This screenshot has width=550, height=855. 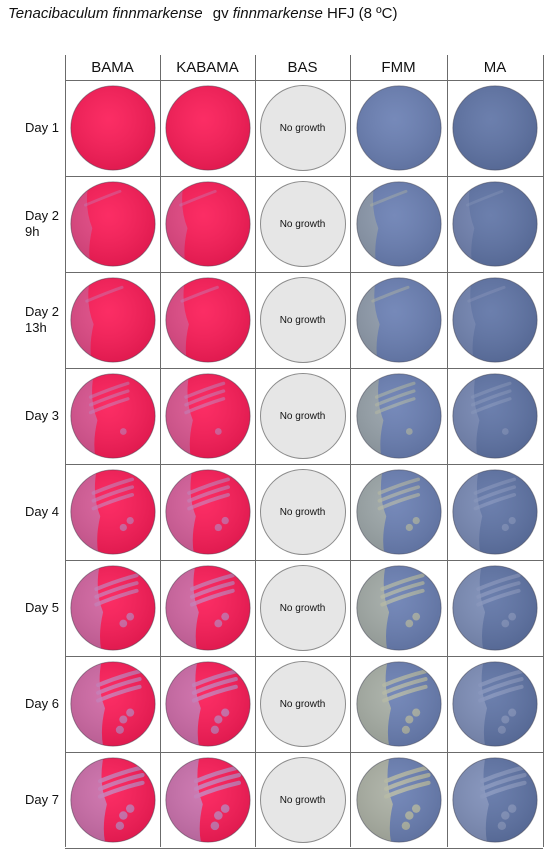 What do you see at coordinates (42, 223) in the screenshot?
I see `row-label: Day 2 9h` at bounding box center [42, 223].